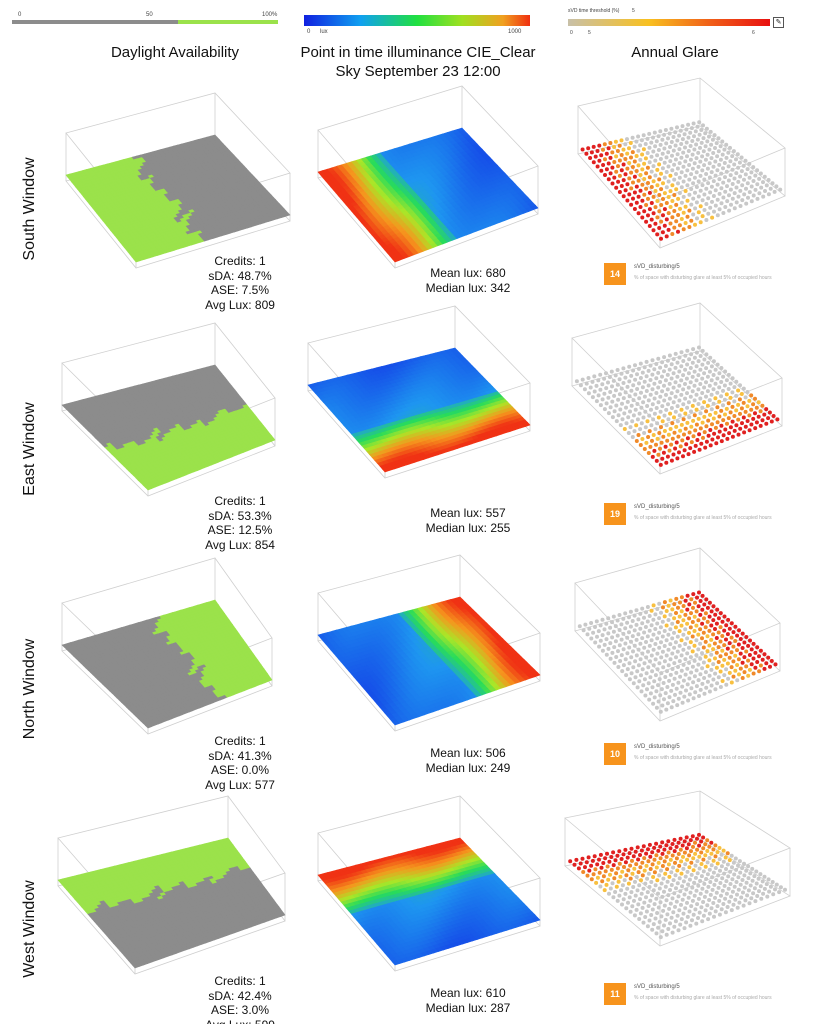  What do you see at coordinates (309, 32) in the screenshot?
I see `legend-tick: 0` at bounding box center [309, 32].